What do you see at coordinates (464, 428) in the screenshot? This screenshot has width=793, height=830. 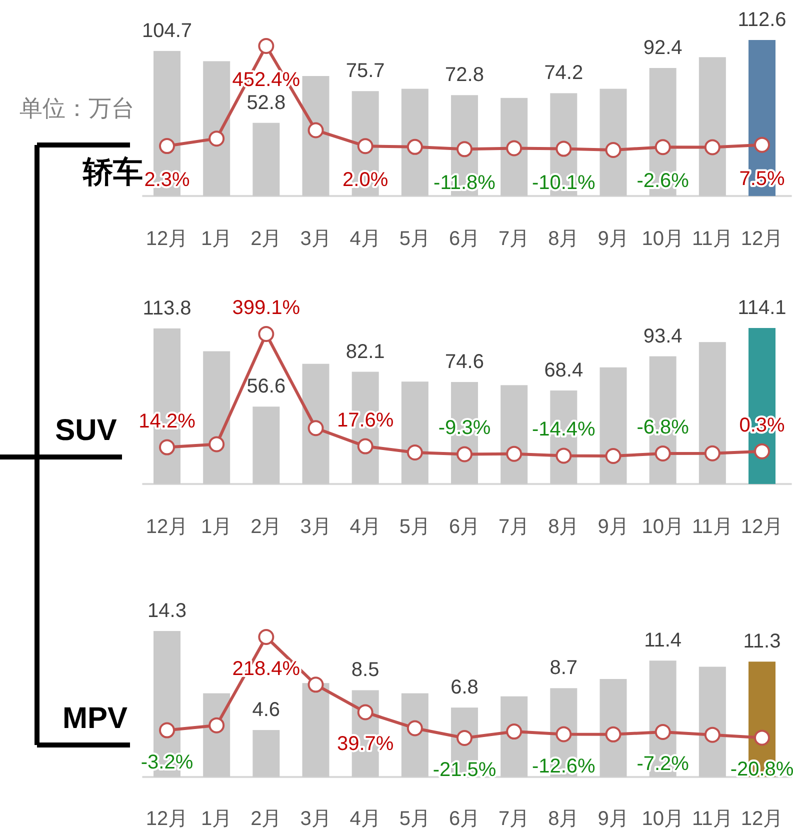 I see `data-label: -9.3%` at bounding box center [464, 428].